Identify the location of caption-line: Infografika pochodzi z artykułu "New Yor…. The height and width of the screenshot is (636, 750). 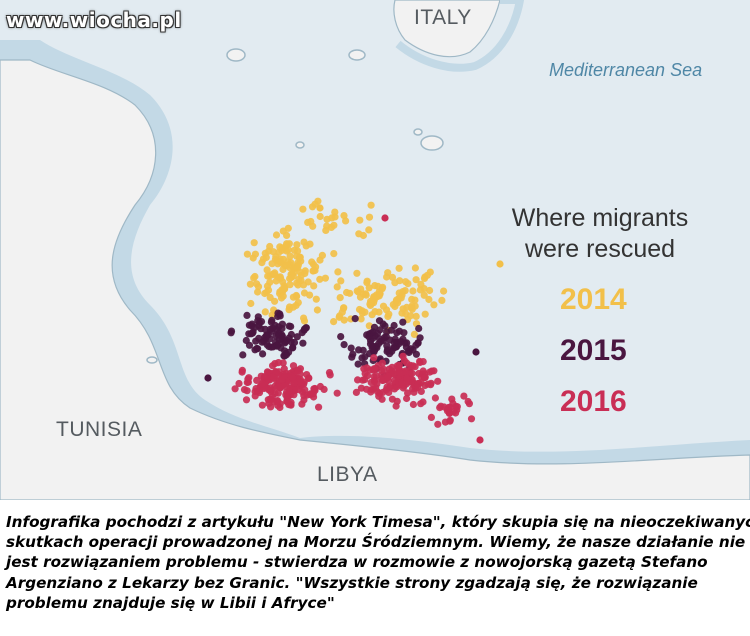
(378, 522).